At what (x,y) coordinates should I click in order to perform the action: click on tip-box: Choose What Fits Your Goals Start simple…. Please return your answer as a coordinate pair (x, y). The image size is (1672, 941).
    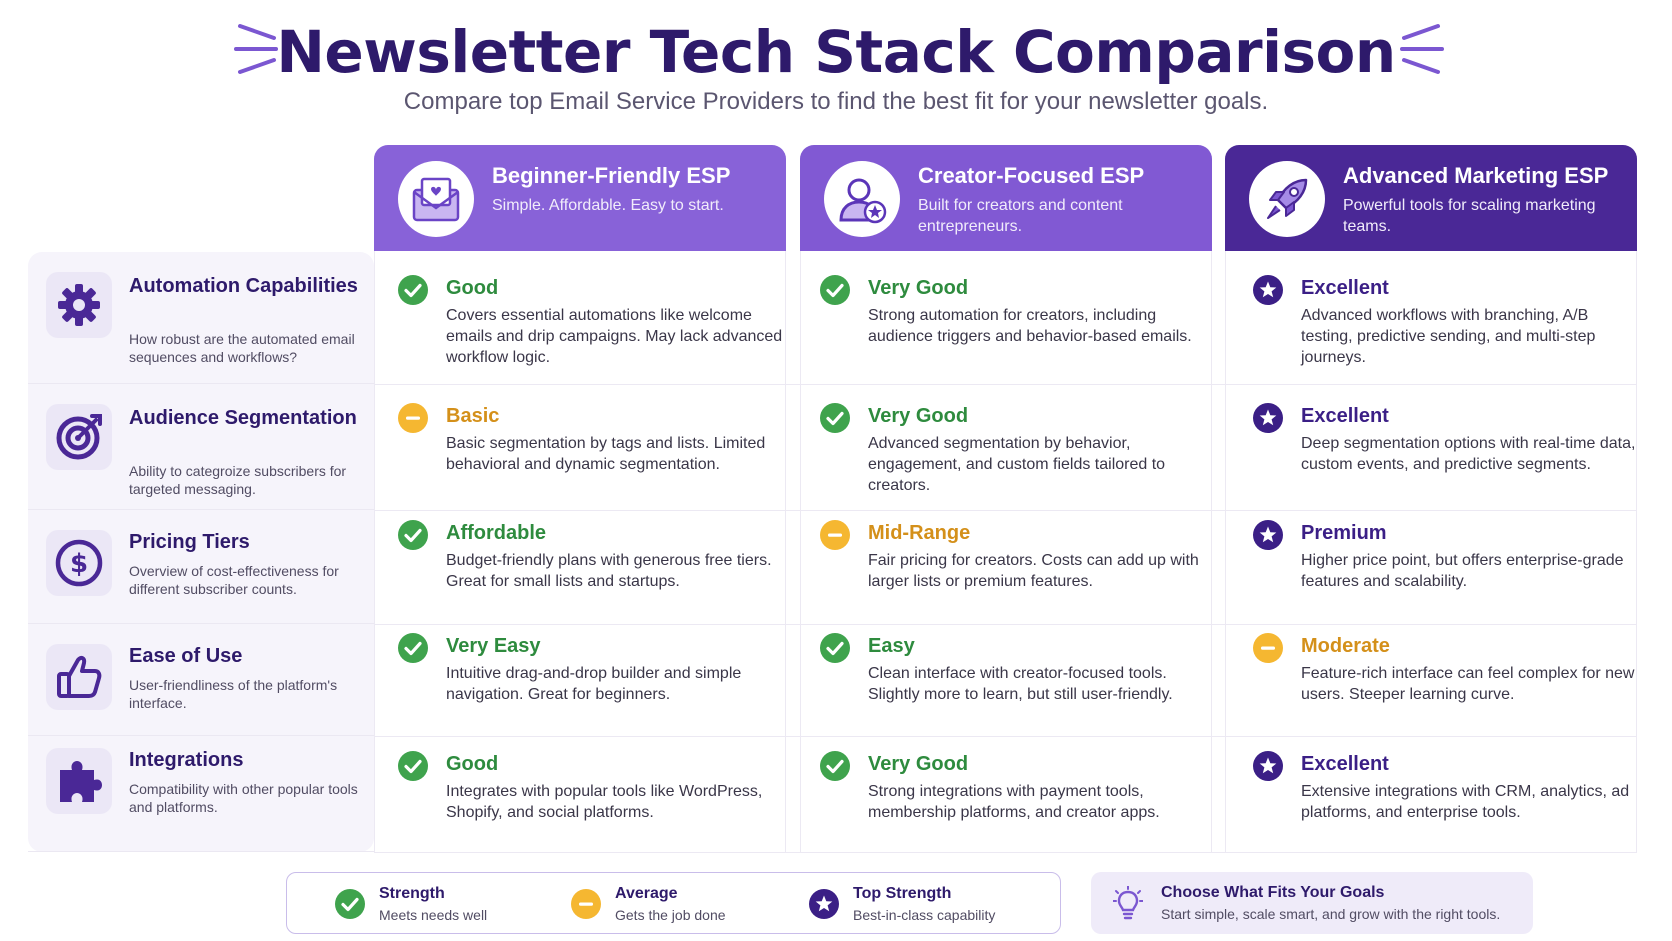
    Looking at the image, I should click on (1312, 903).